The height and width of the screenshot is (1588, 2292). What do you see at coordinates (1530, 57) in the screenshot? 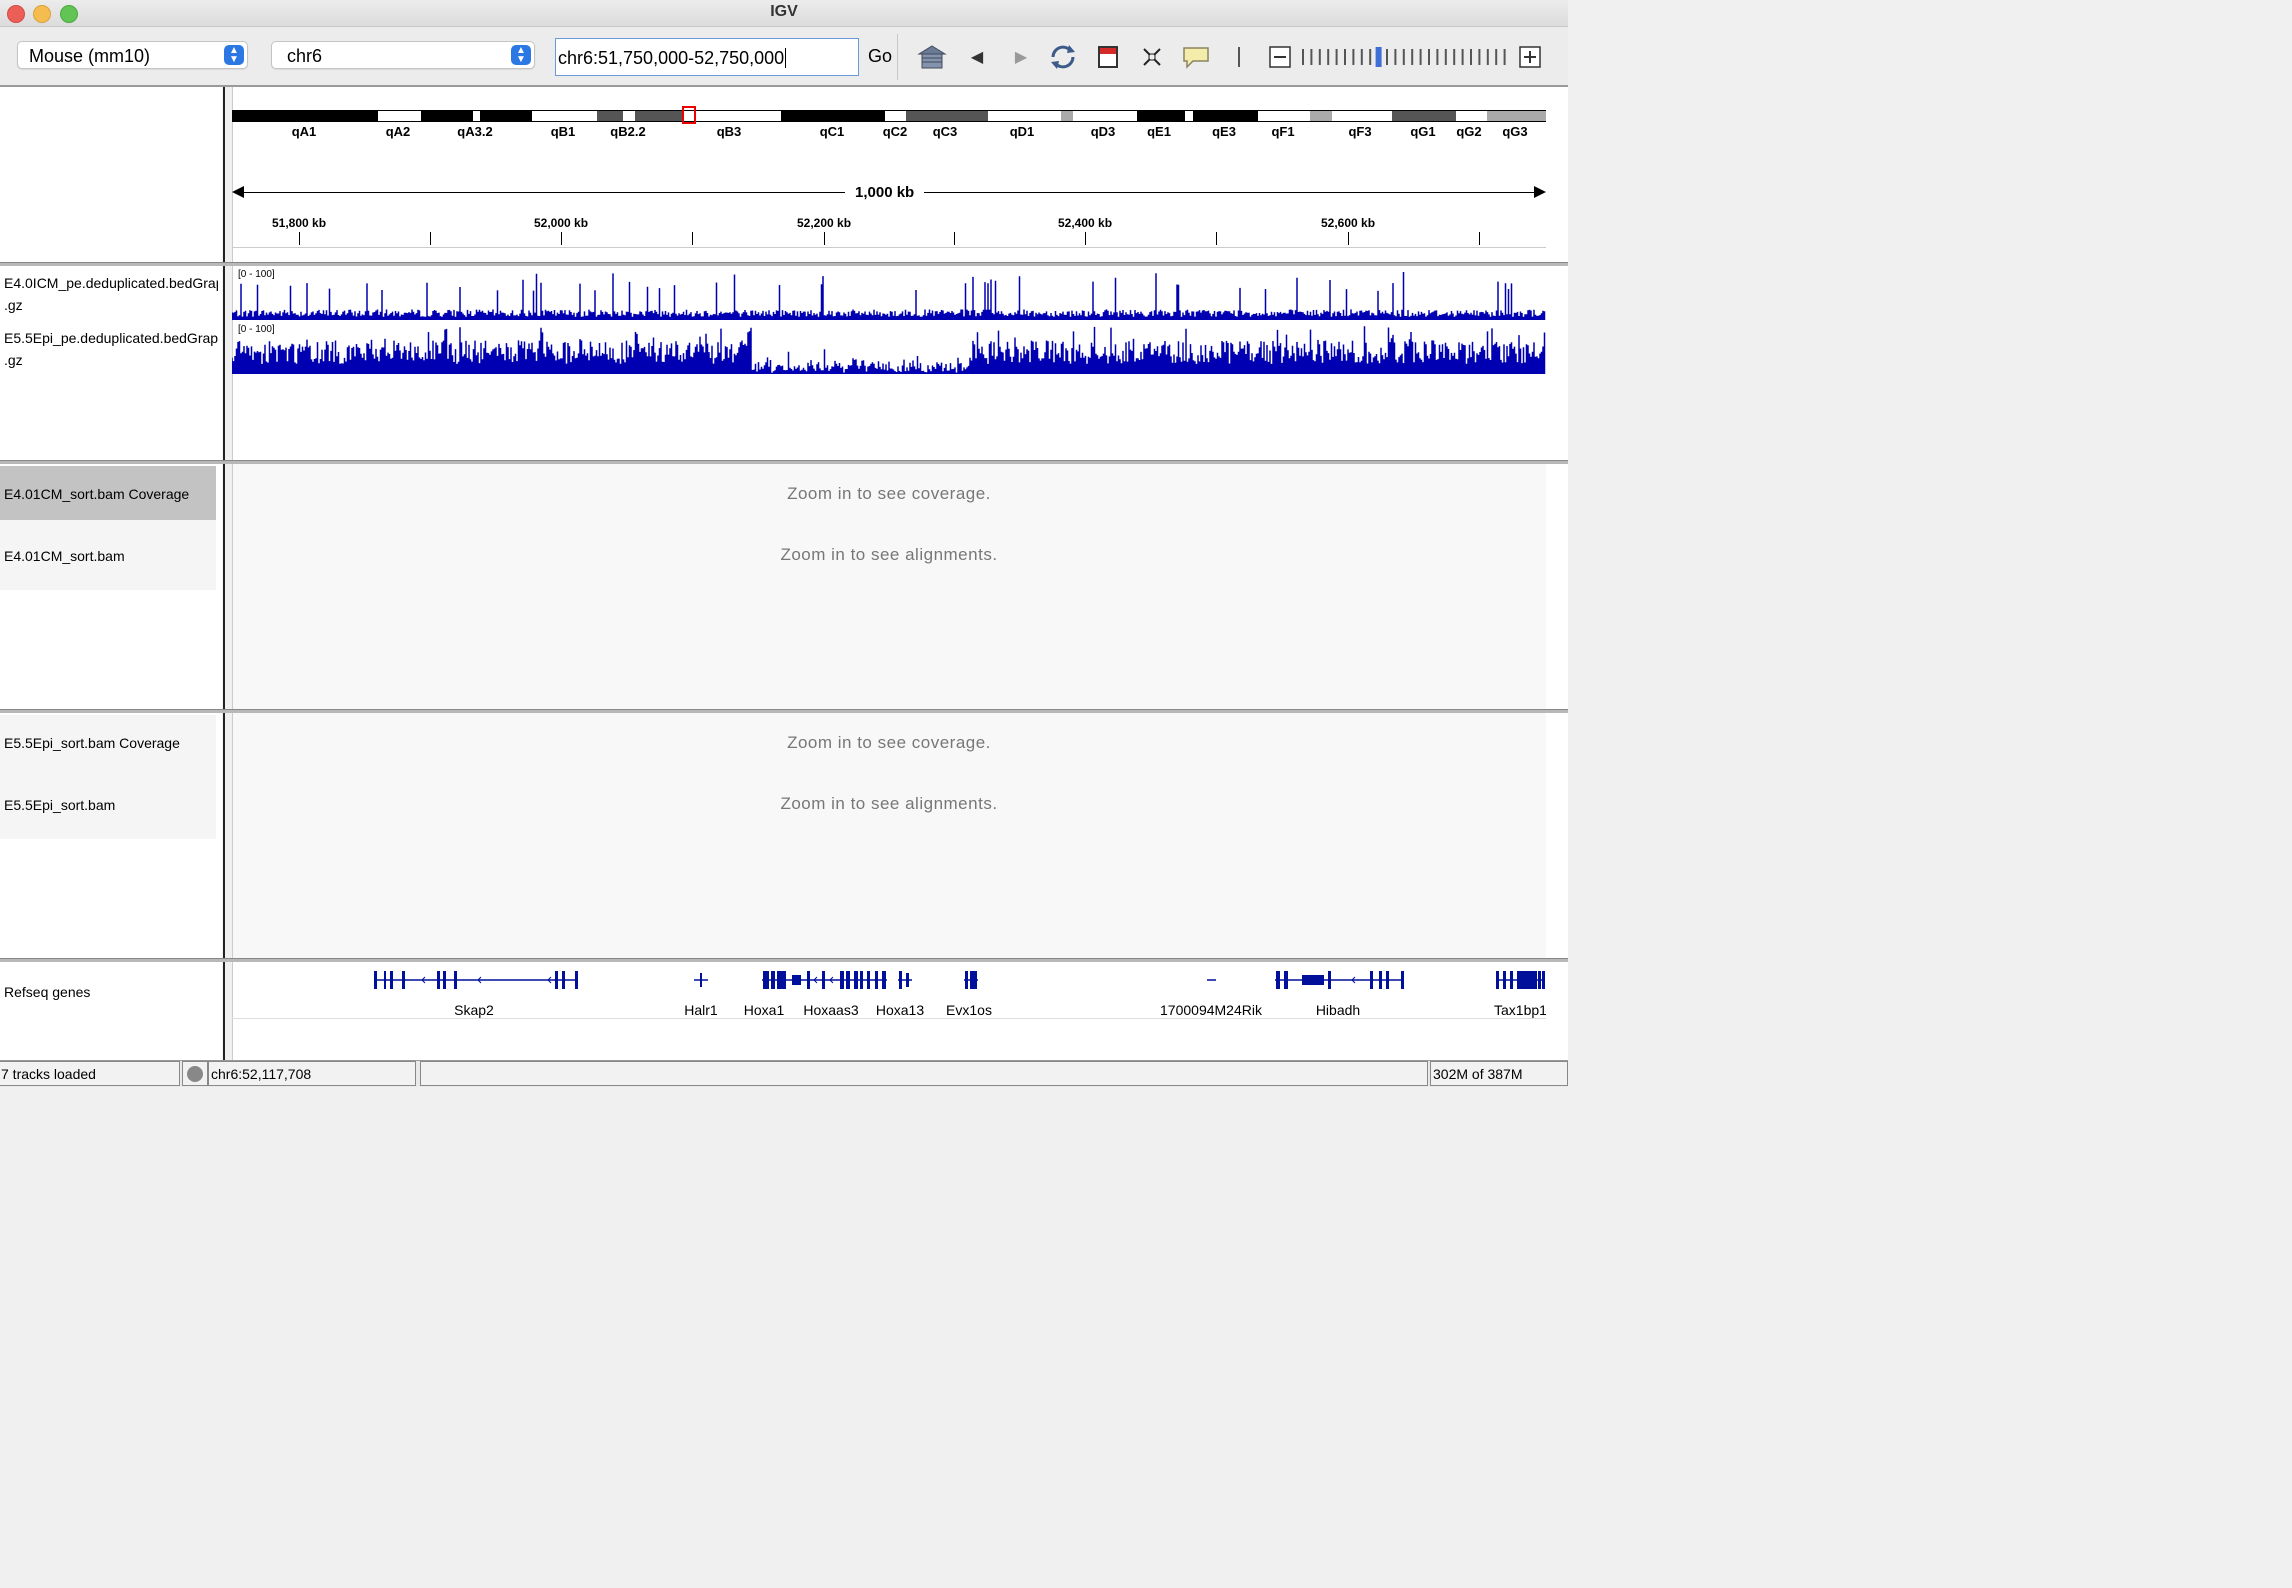
I see `zoom-in-icon` at bounding box center [1530, 57].